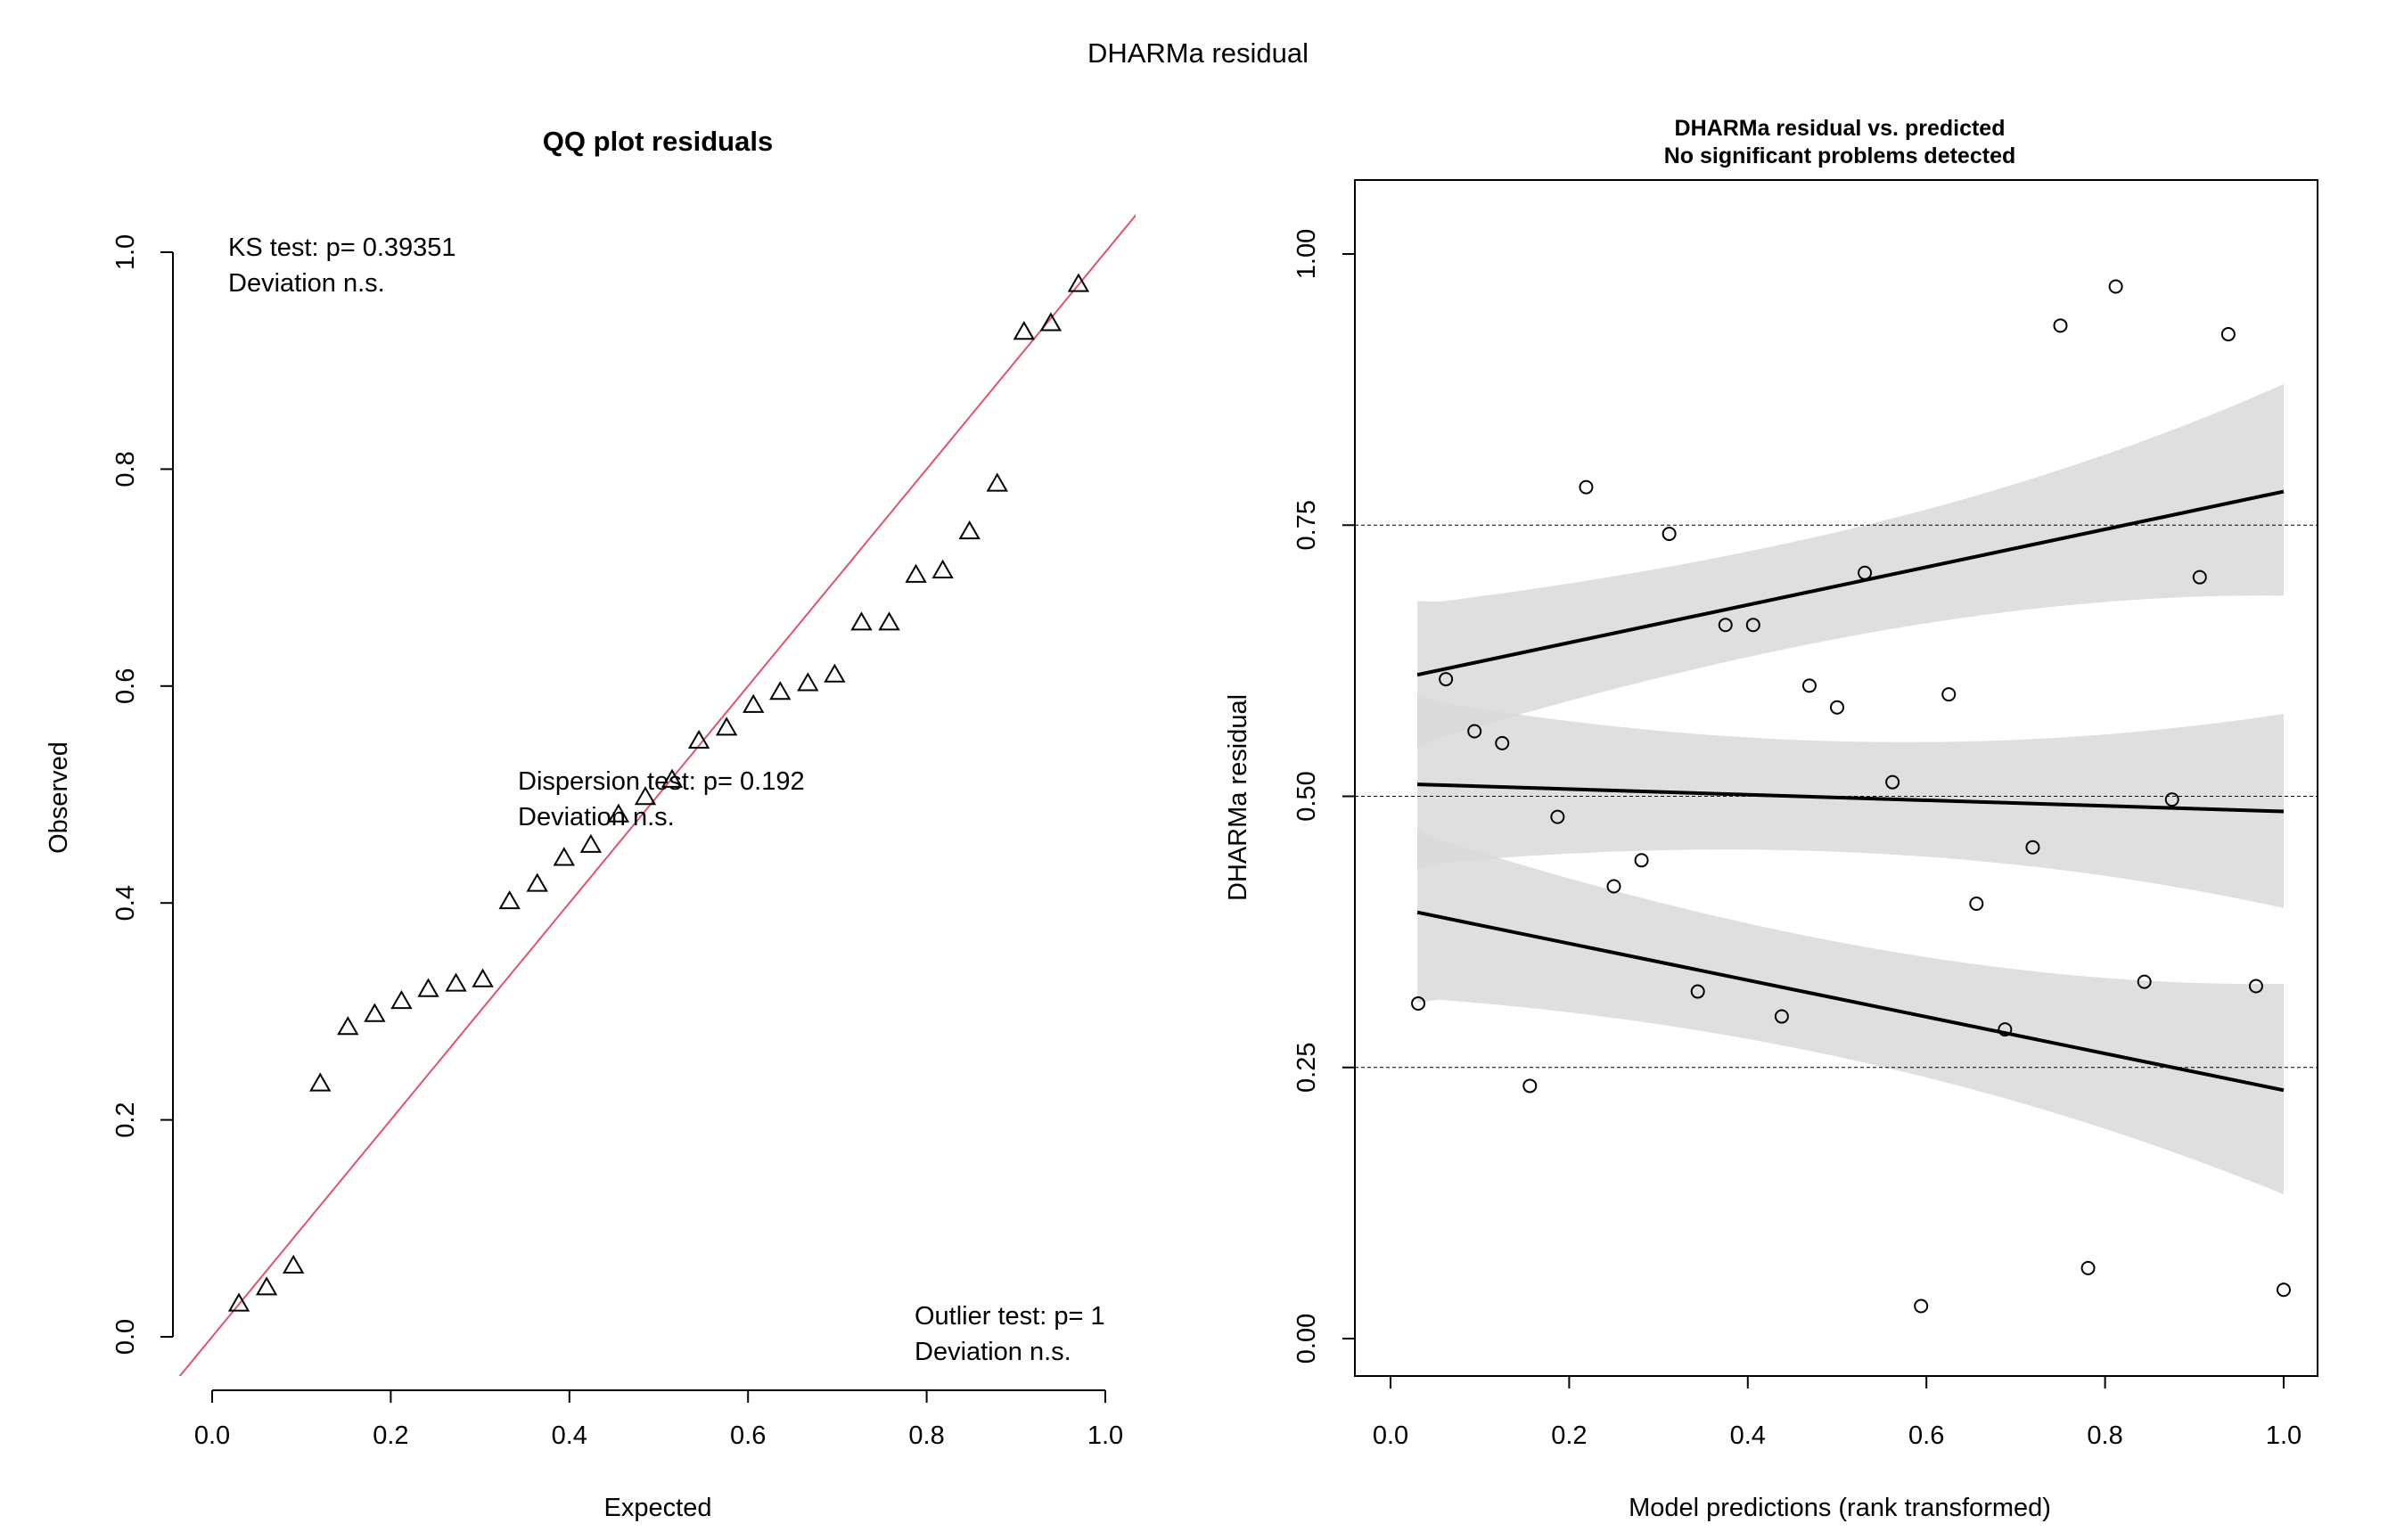 Image resolution: width=2396 pixels, height=1540 pixels. Describe the element at coordinates (1306, 796) in the screenshot. I see `residual-y-tick-label: 0.50` at that location.